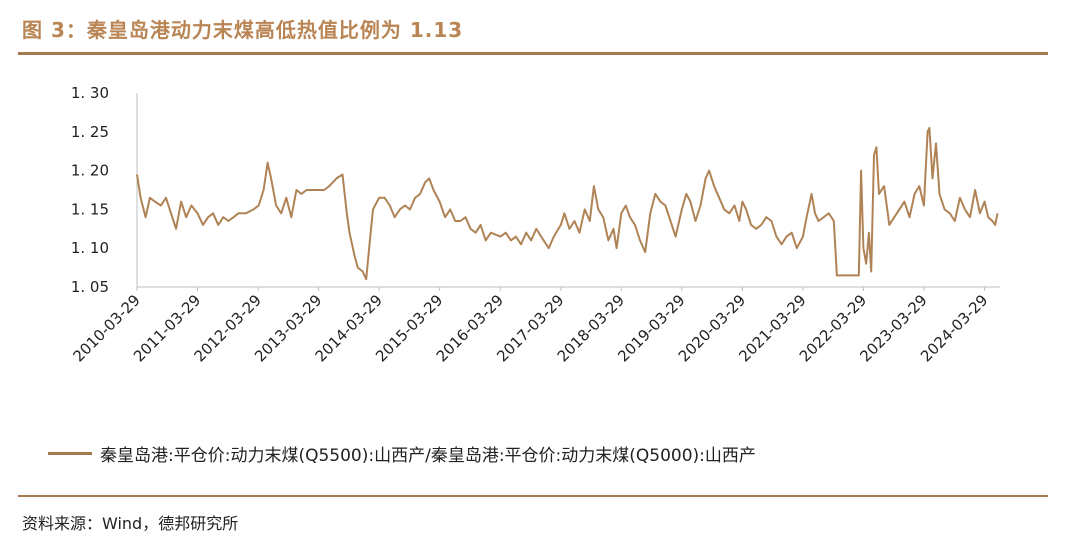 The width and height of the screenshot is (1080, 548). I want to click on footer-divider, so click(533, 496).